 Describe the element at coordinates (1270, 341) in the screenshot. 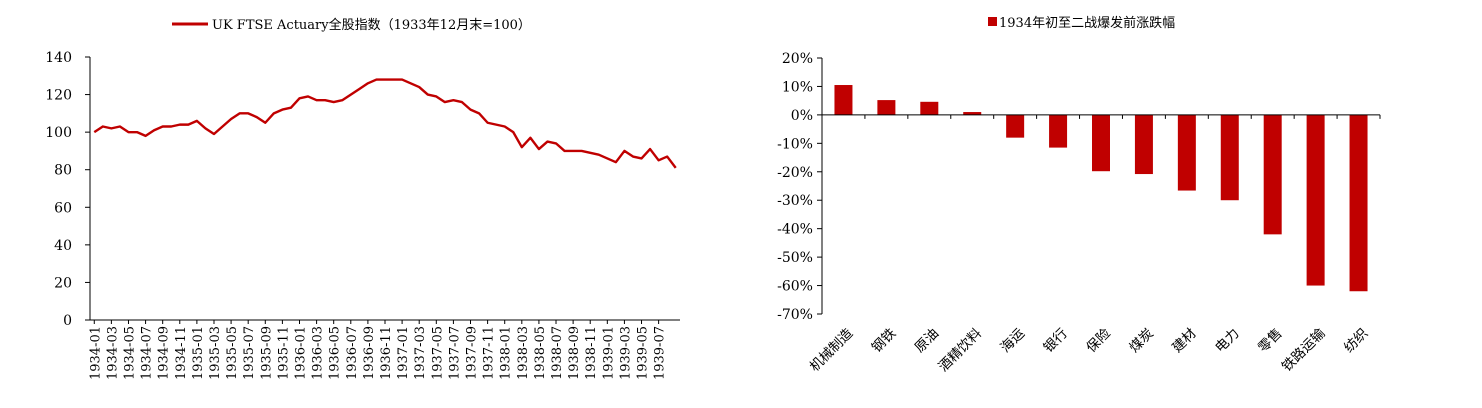

I see `bar-category-label: 零售` at that location.